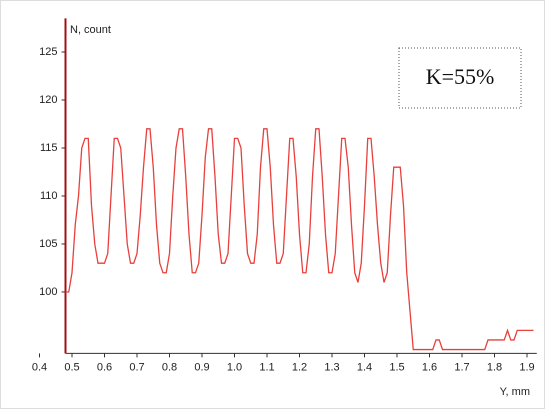 The height and width of the screenshot is (409, 545). Describe the element at coordinates (201, 367) in the screenshot. I see `x-tick-label: 0.9` at that location.